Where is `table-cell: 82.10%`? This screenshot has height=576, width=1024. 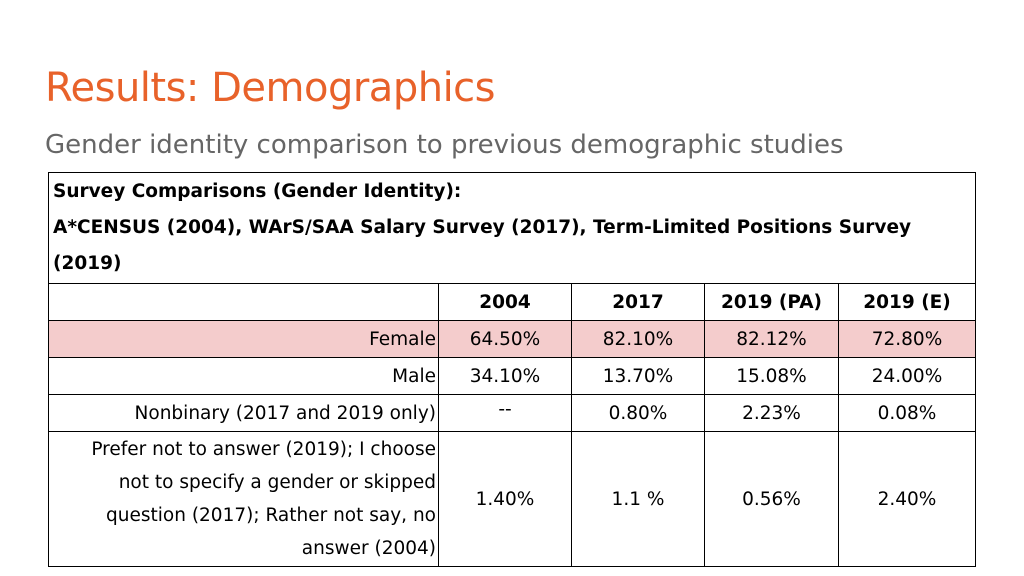
table-cell: 82.10% is located at coordinates (638, 339).